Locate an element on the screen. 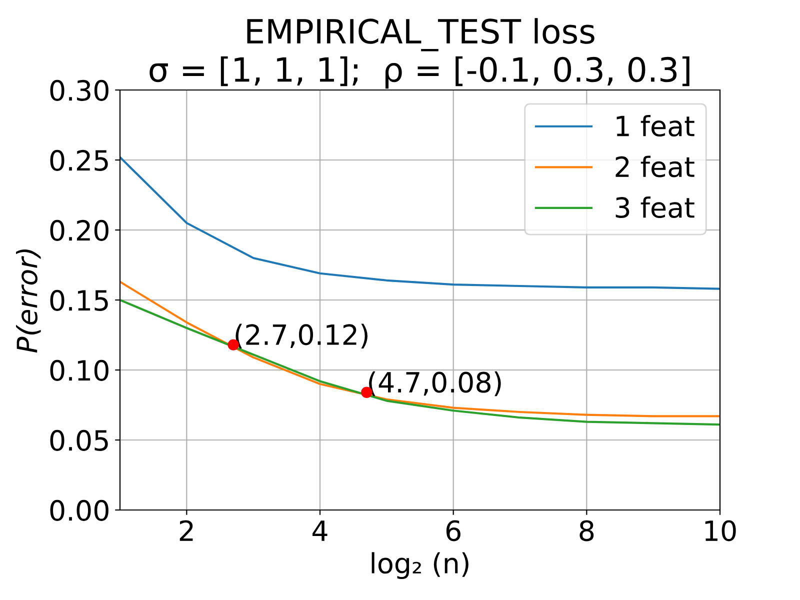 Image resolution: width=800 pixels, height=600 pixels. x-tick-label: 10 is located at coordinates (720, 531).